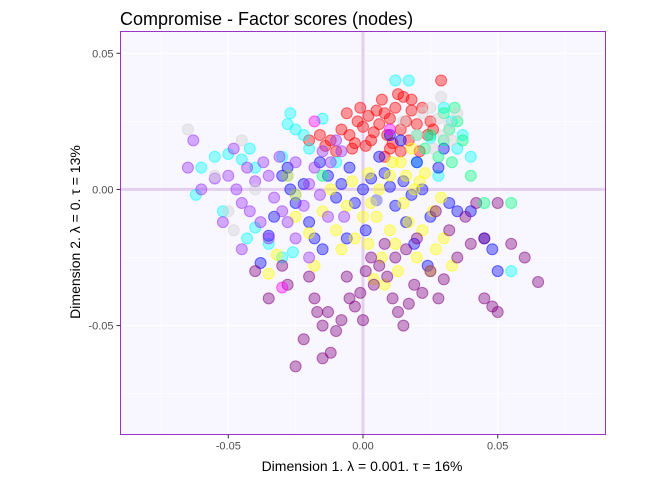 The height and width of the screenshot is (480, 672). I want to click on x-tick-label: 0.00, so click(362, 447).